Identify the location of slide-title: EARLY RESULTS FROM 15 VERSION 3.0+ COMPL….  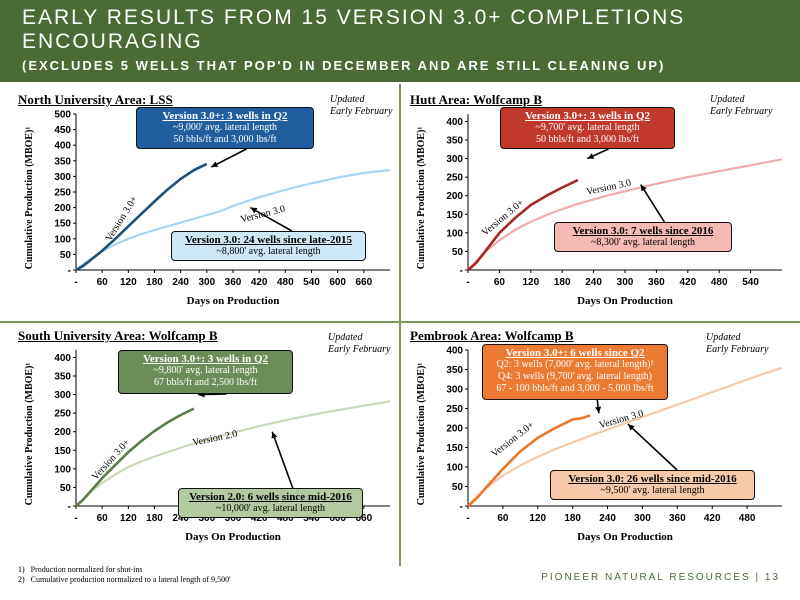
(354, 29).